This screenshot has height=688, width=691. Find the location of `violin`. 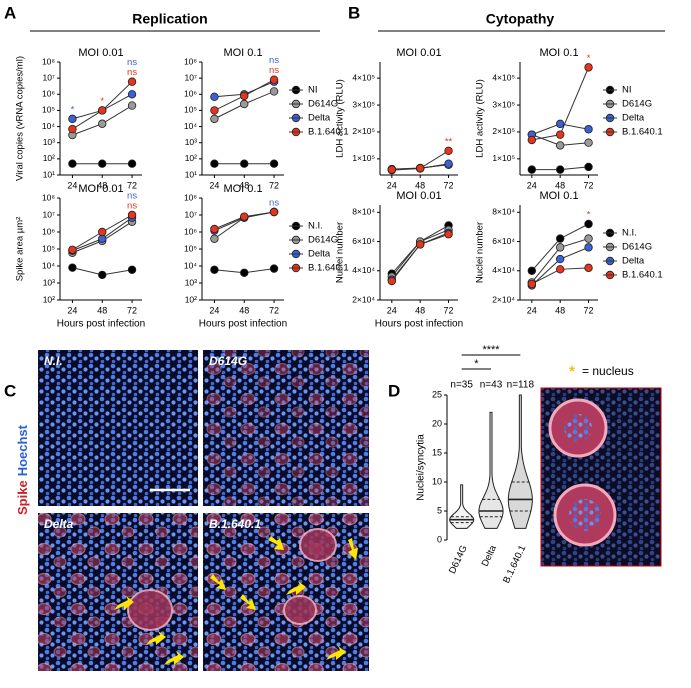

violin is located at coordinates (462, 506).